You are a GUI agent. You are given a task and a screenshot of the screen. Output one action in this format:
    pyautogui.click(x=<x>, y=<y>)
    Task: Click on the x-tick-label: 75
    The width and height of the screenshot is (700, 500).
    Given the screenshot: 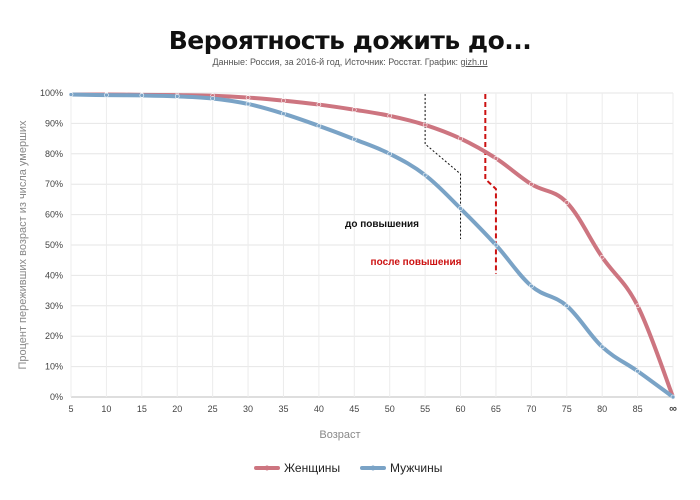 What is the action you would take?
    pyautogui.click(x=567, y=409)
    